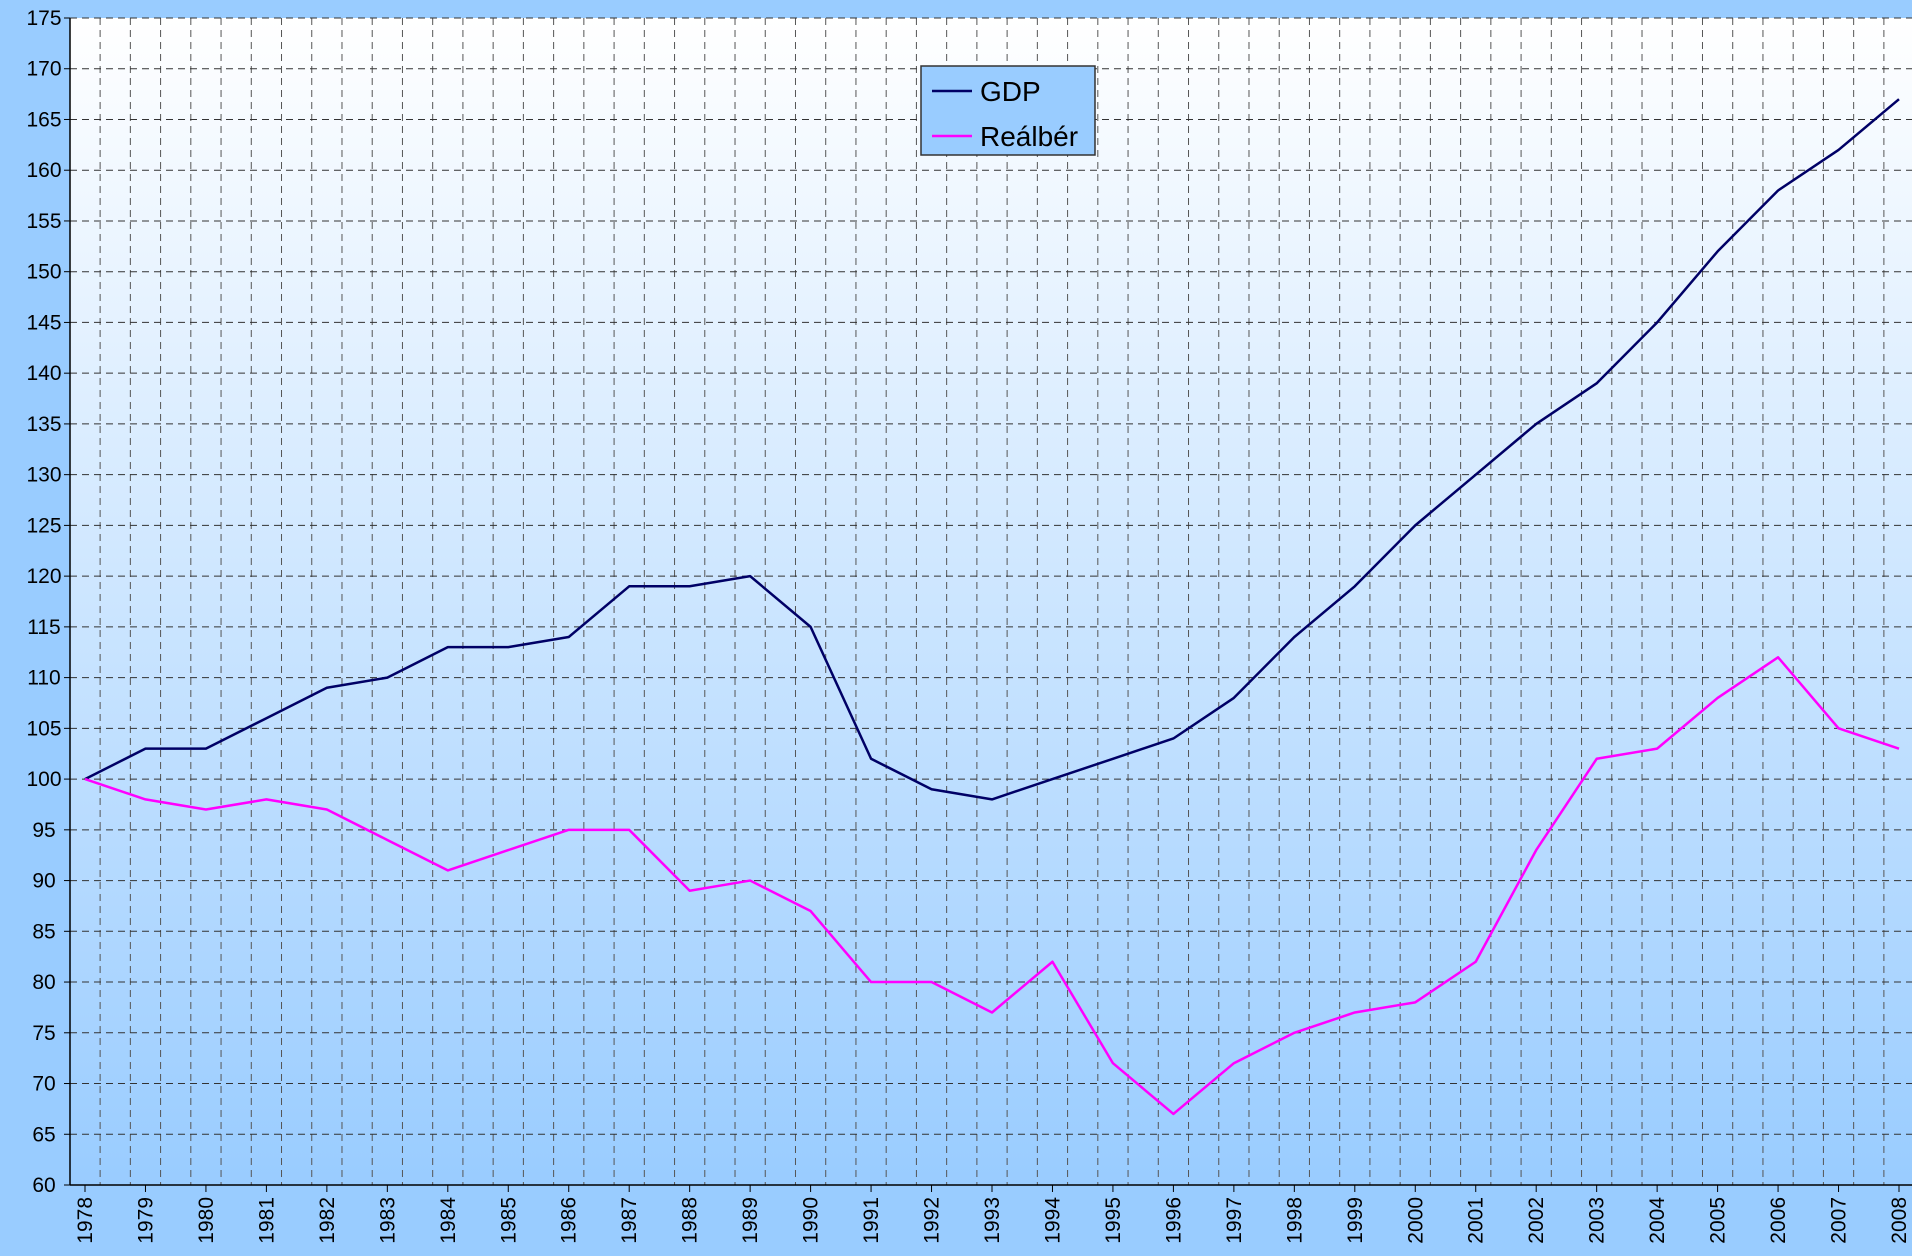 This screenshot has width=1912, height=1256. I want to click on x-tick-label: 1994, so click(1052, 1220).